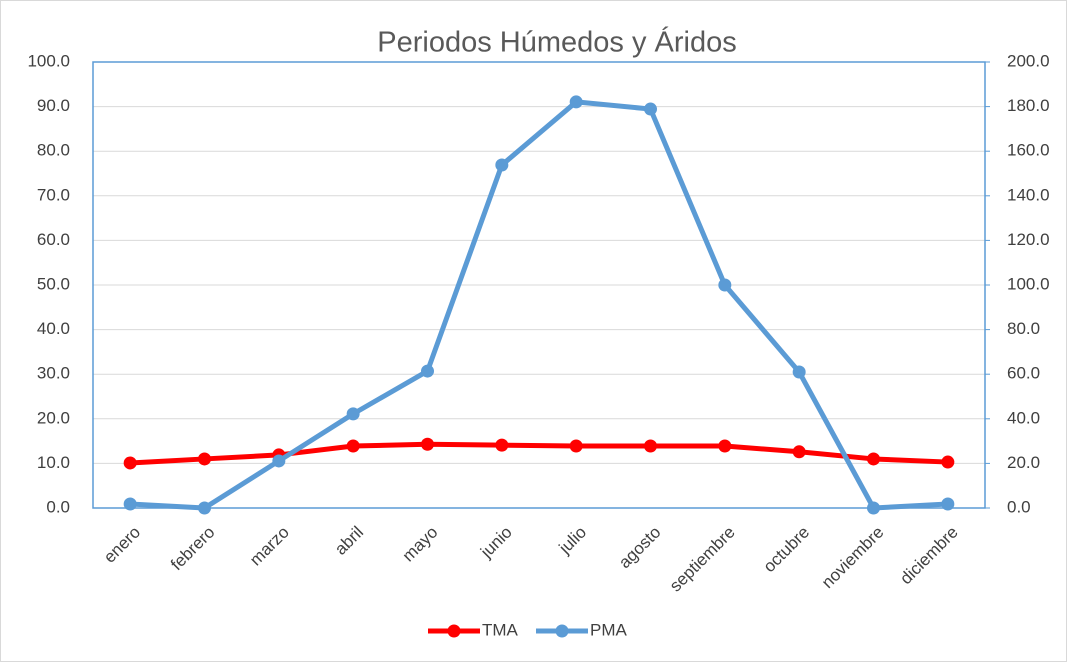 This screenshot has width=1067, height=662. I want to click on y-tick-label: 90.0, so click(53, 105).